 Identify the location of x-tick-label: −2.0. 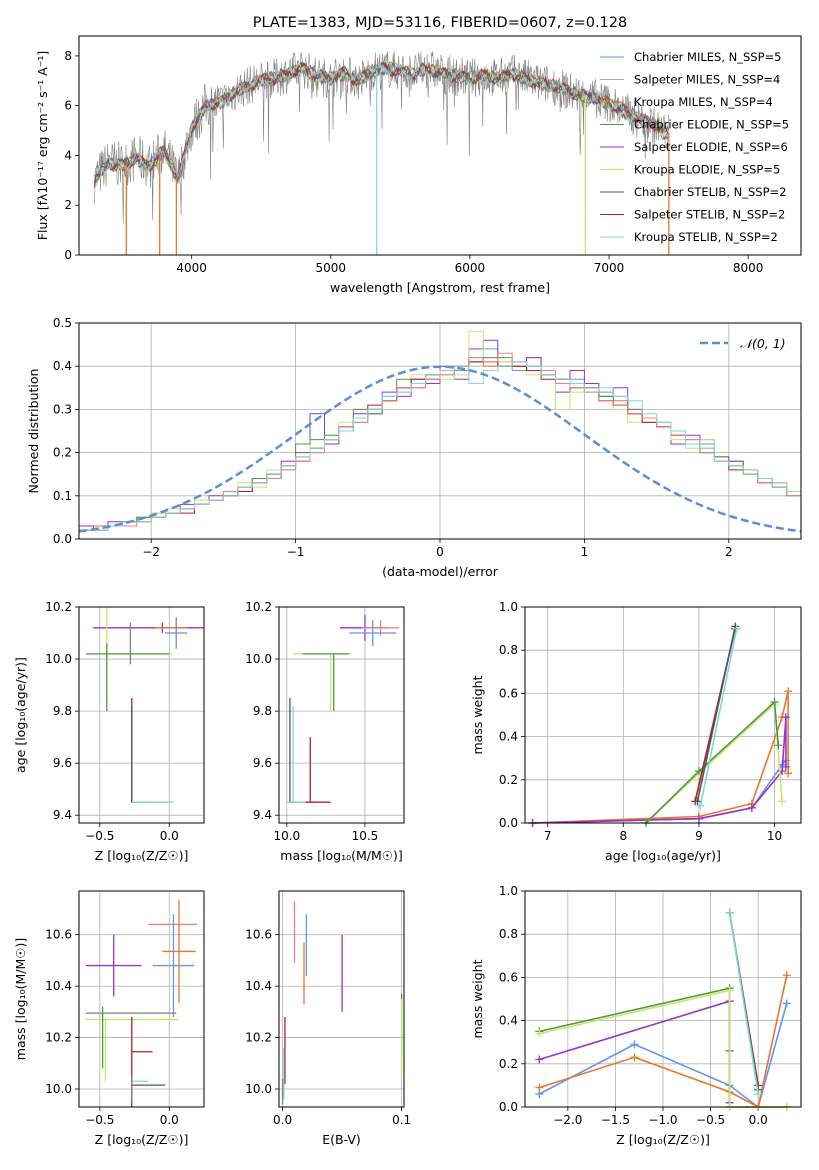
(567, 1120).